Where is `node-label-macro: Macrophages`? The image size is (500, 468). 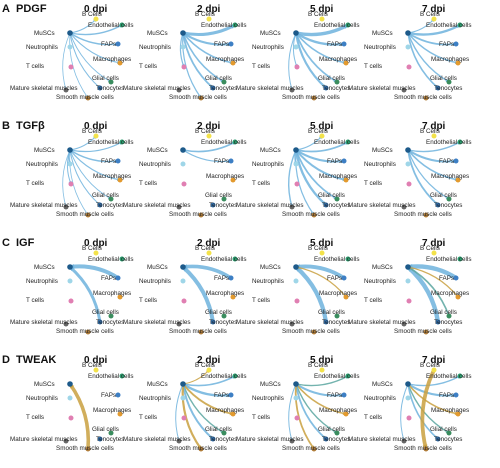
node-label-macro: Macrophages is located at coordinates (225, 59).